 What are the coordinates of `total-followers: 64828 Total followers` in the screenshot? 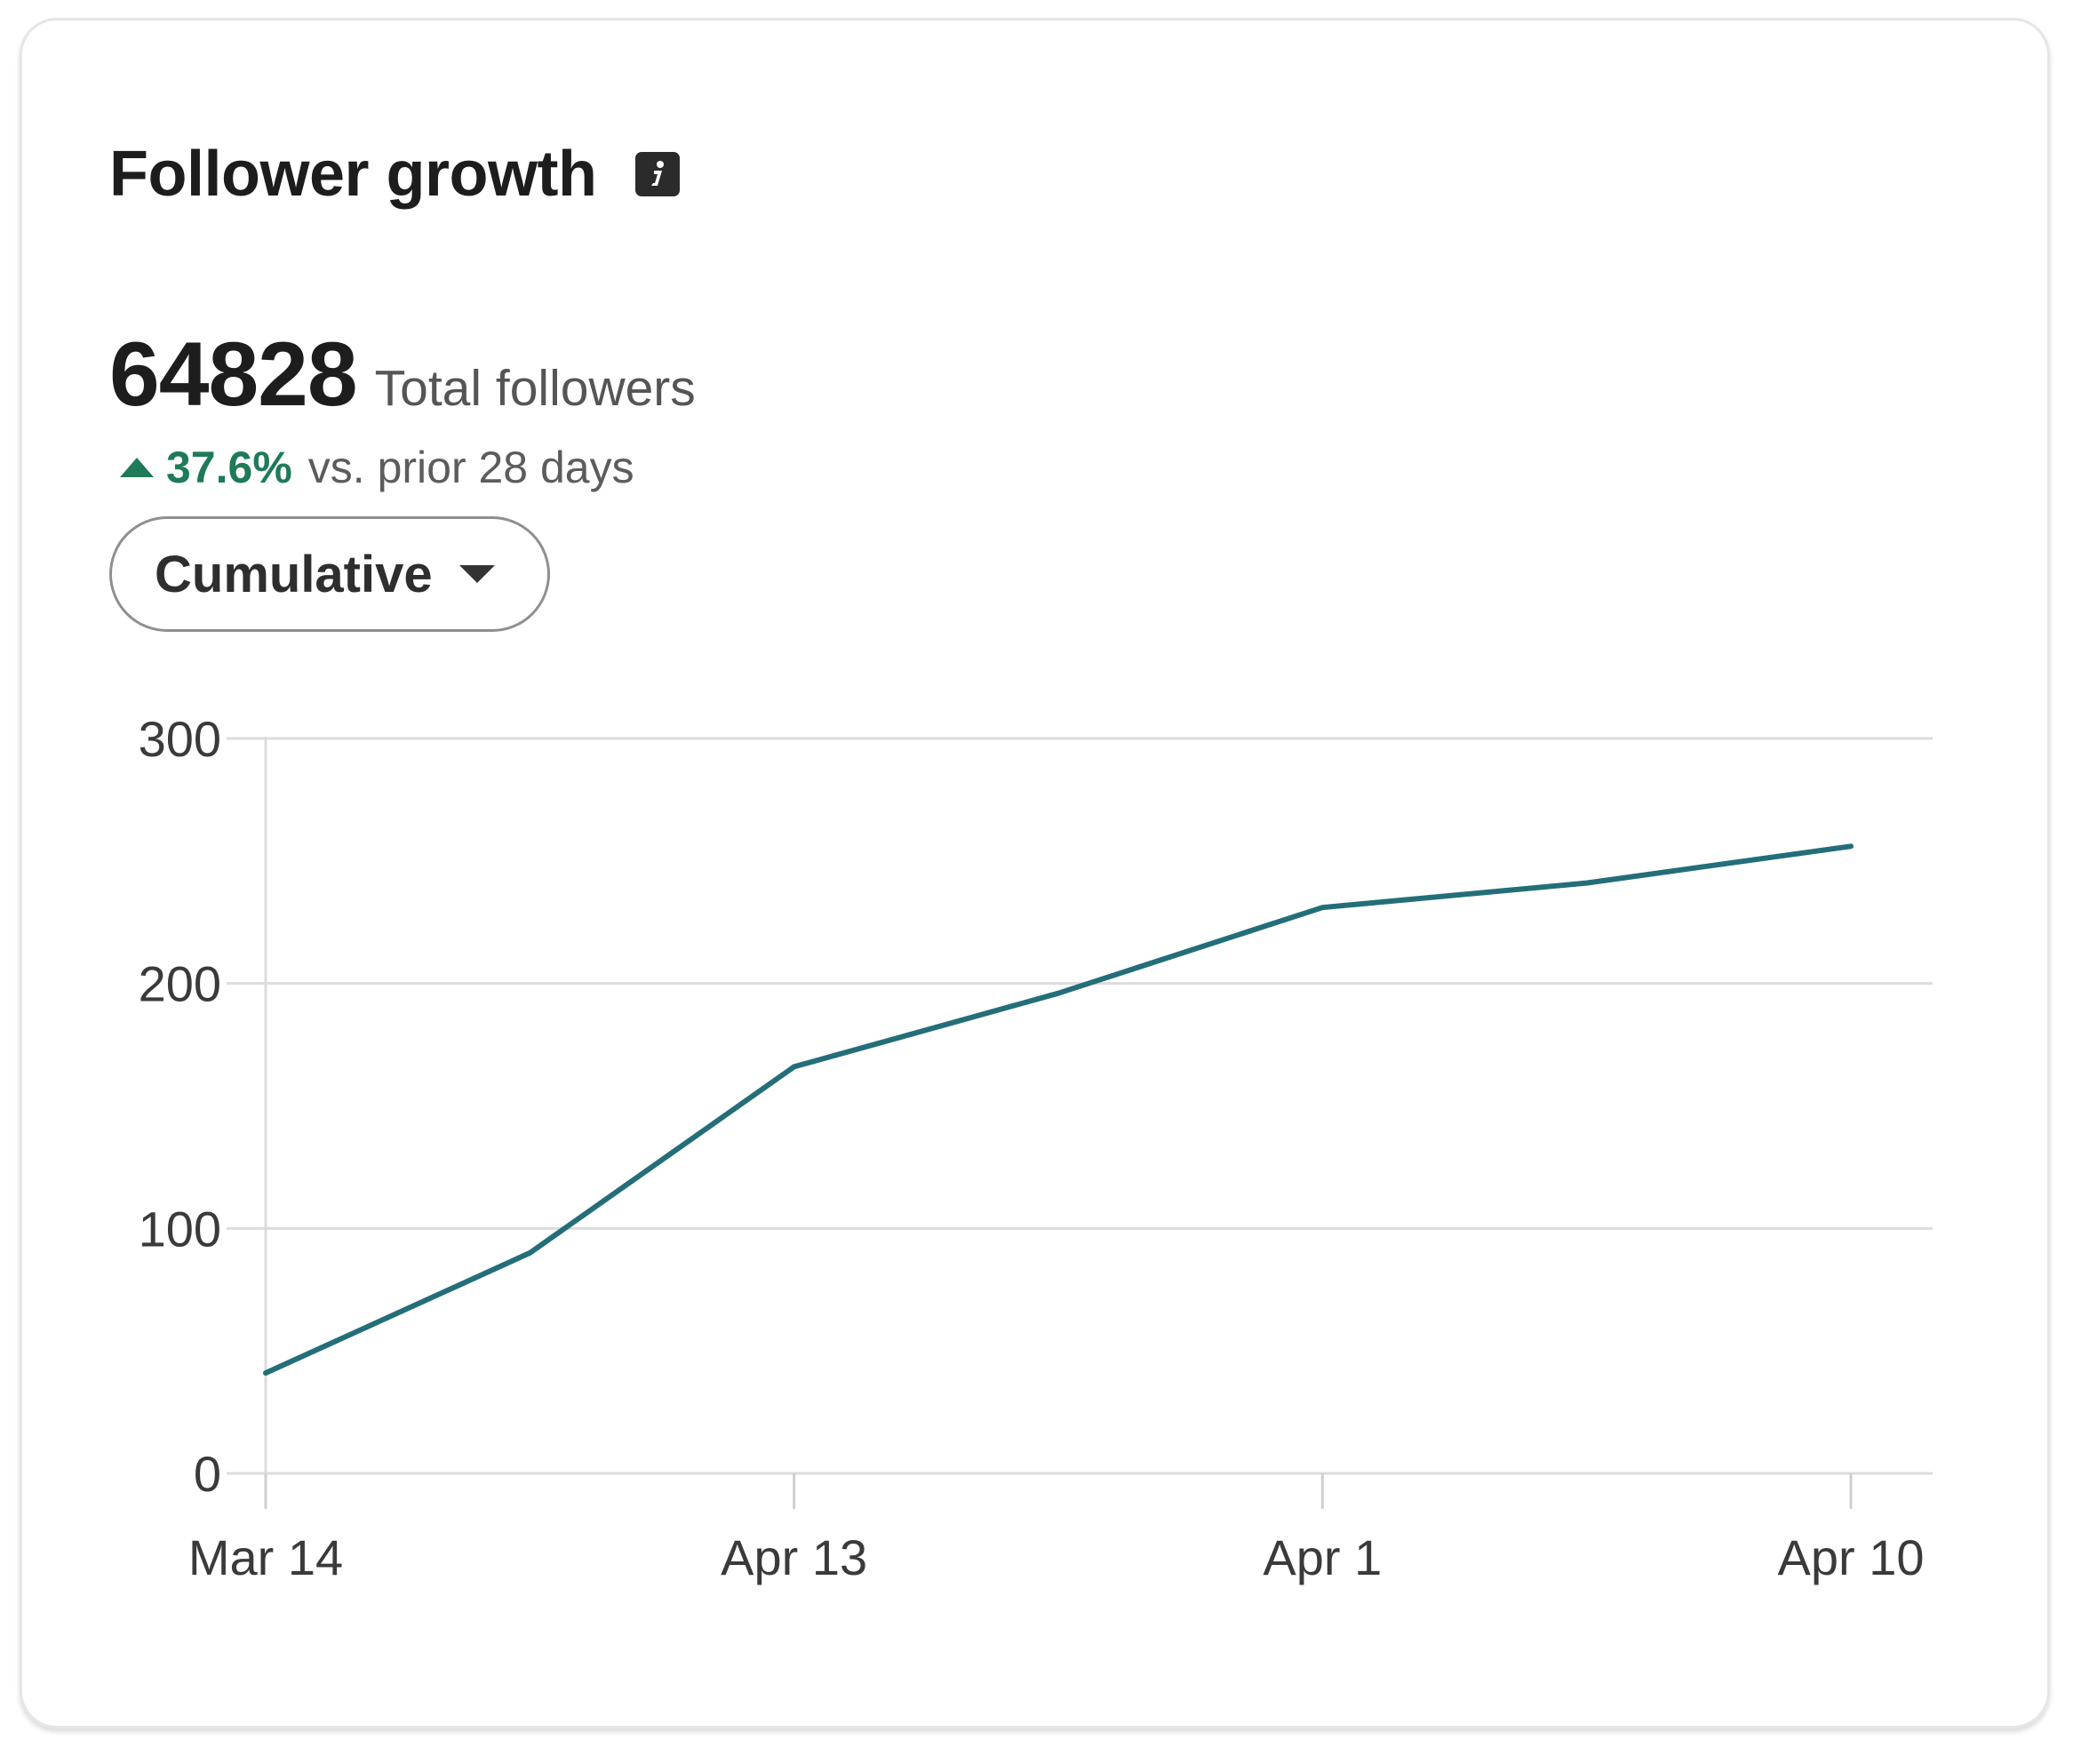 It's located at (403, 375).